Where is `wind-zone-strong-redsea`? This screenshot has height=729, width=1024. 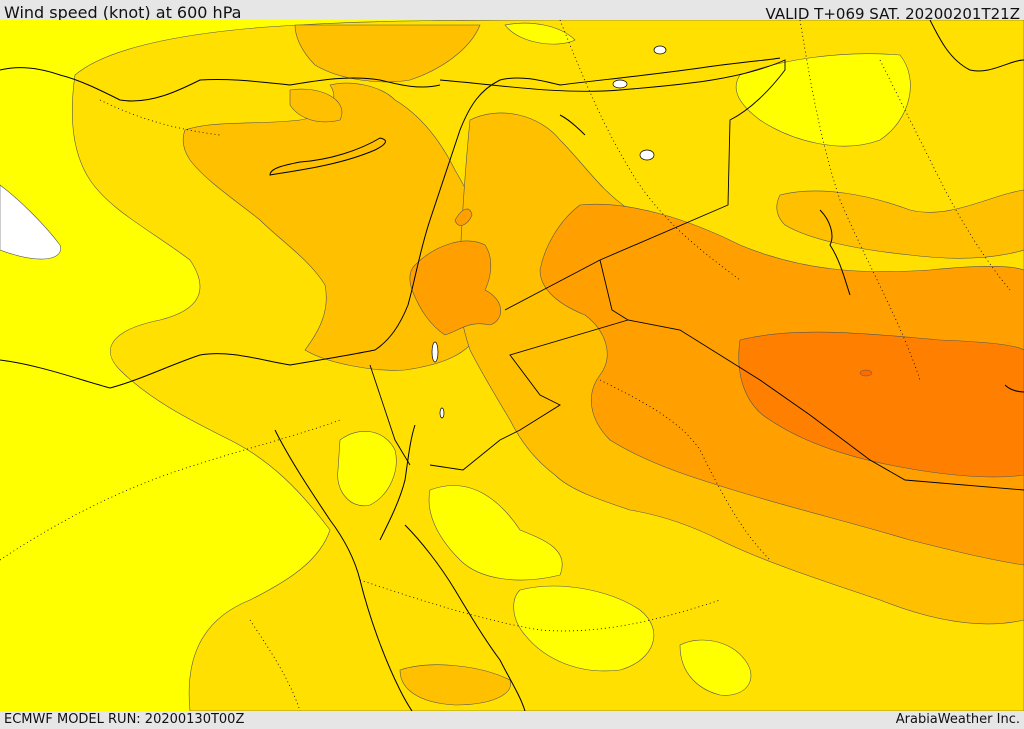 wind-zone-strong-redsea is located at coordinates (455, 685).